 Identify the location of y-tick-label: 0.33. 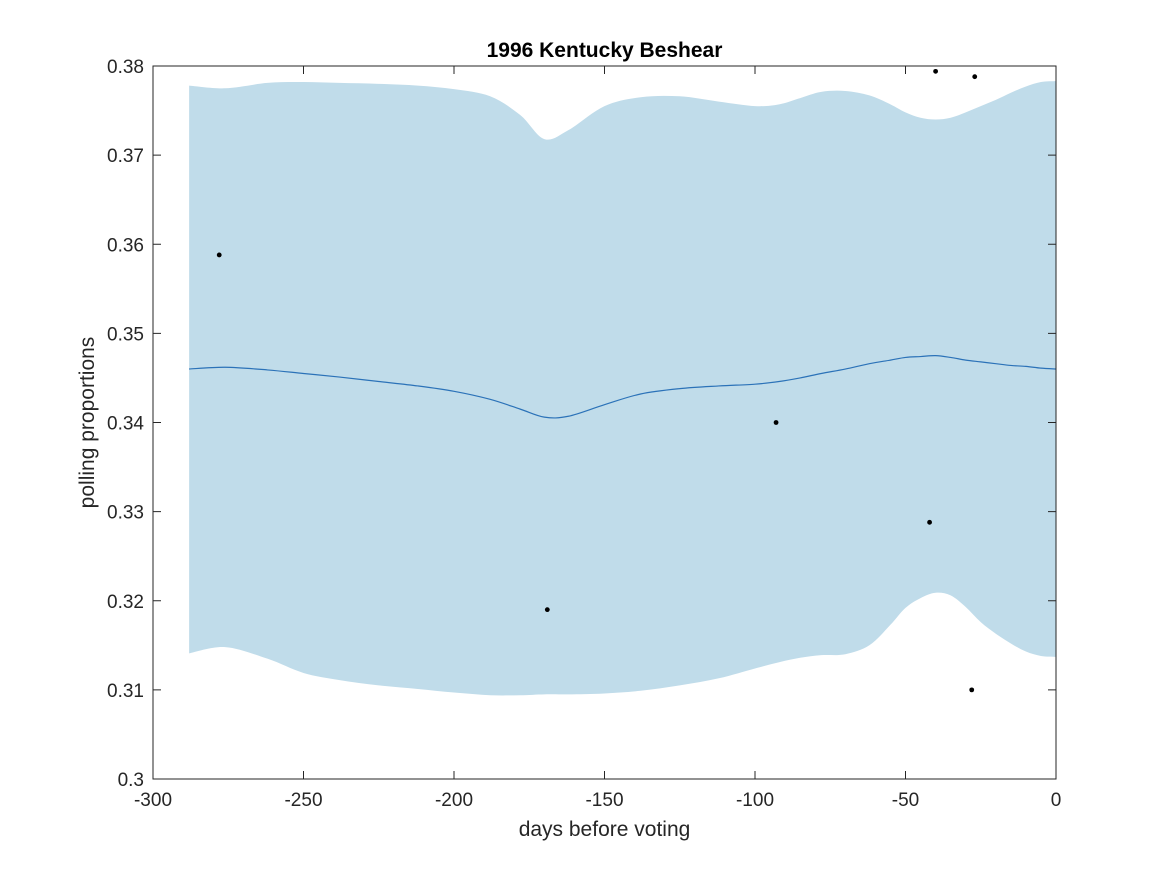
(125, 513).